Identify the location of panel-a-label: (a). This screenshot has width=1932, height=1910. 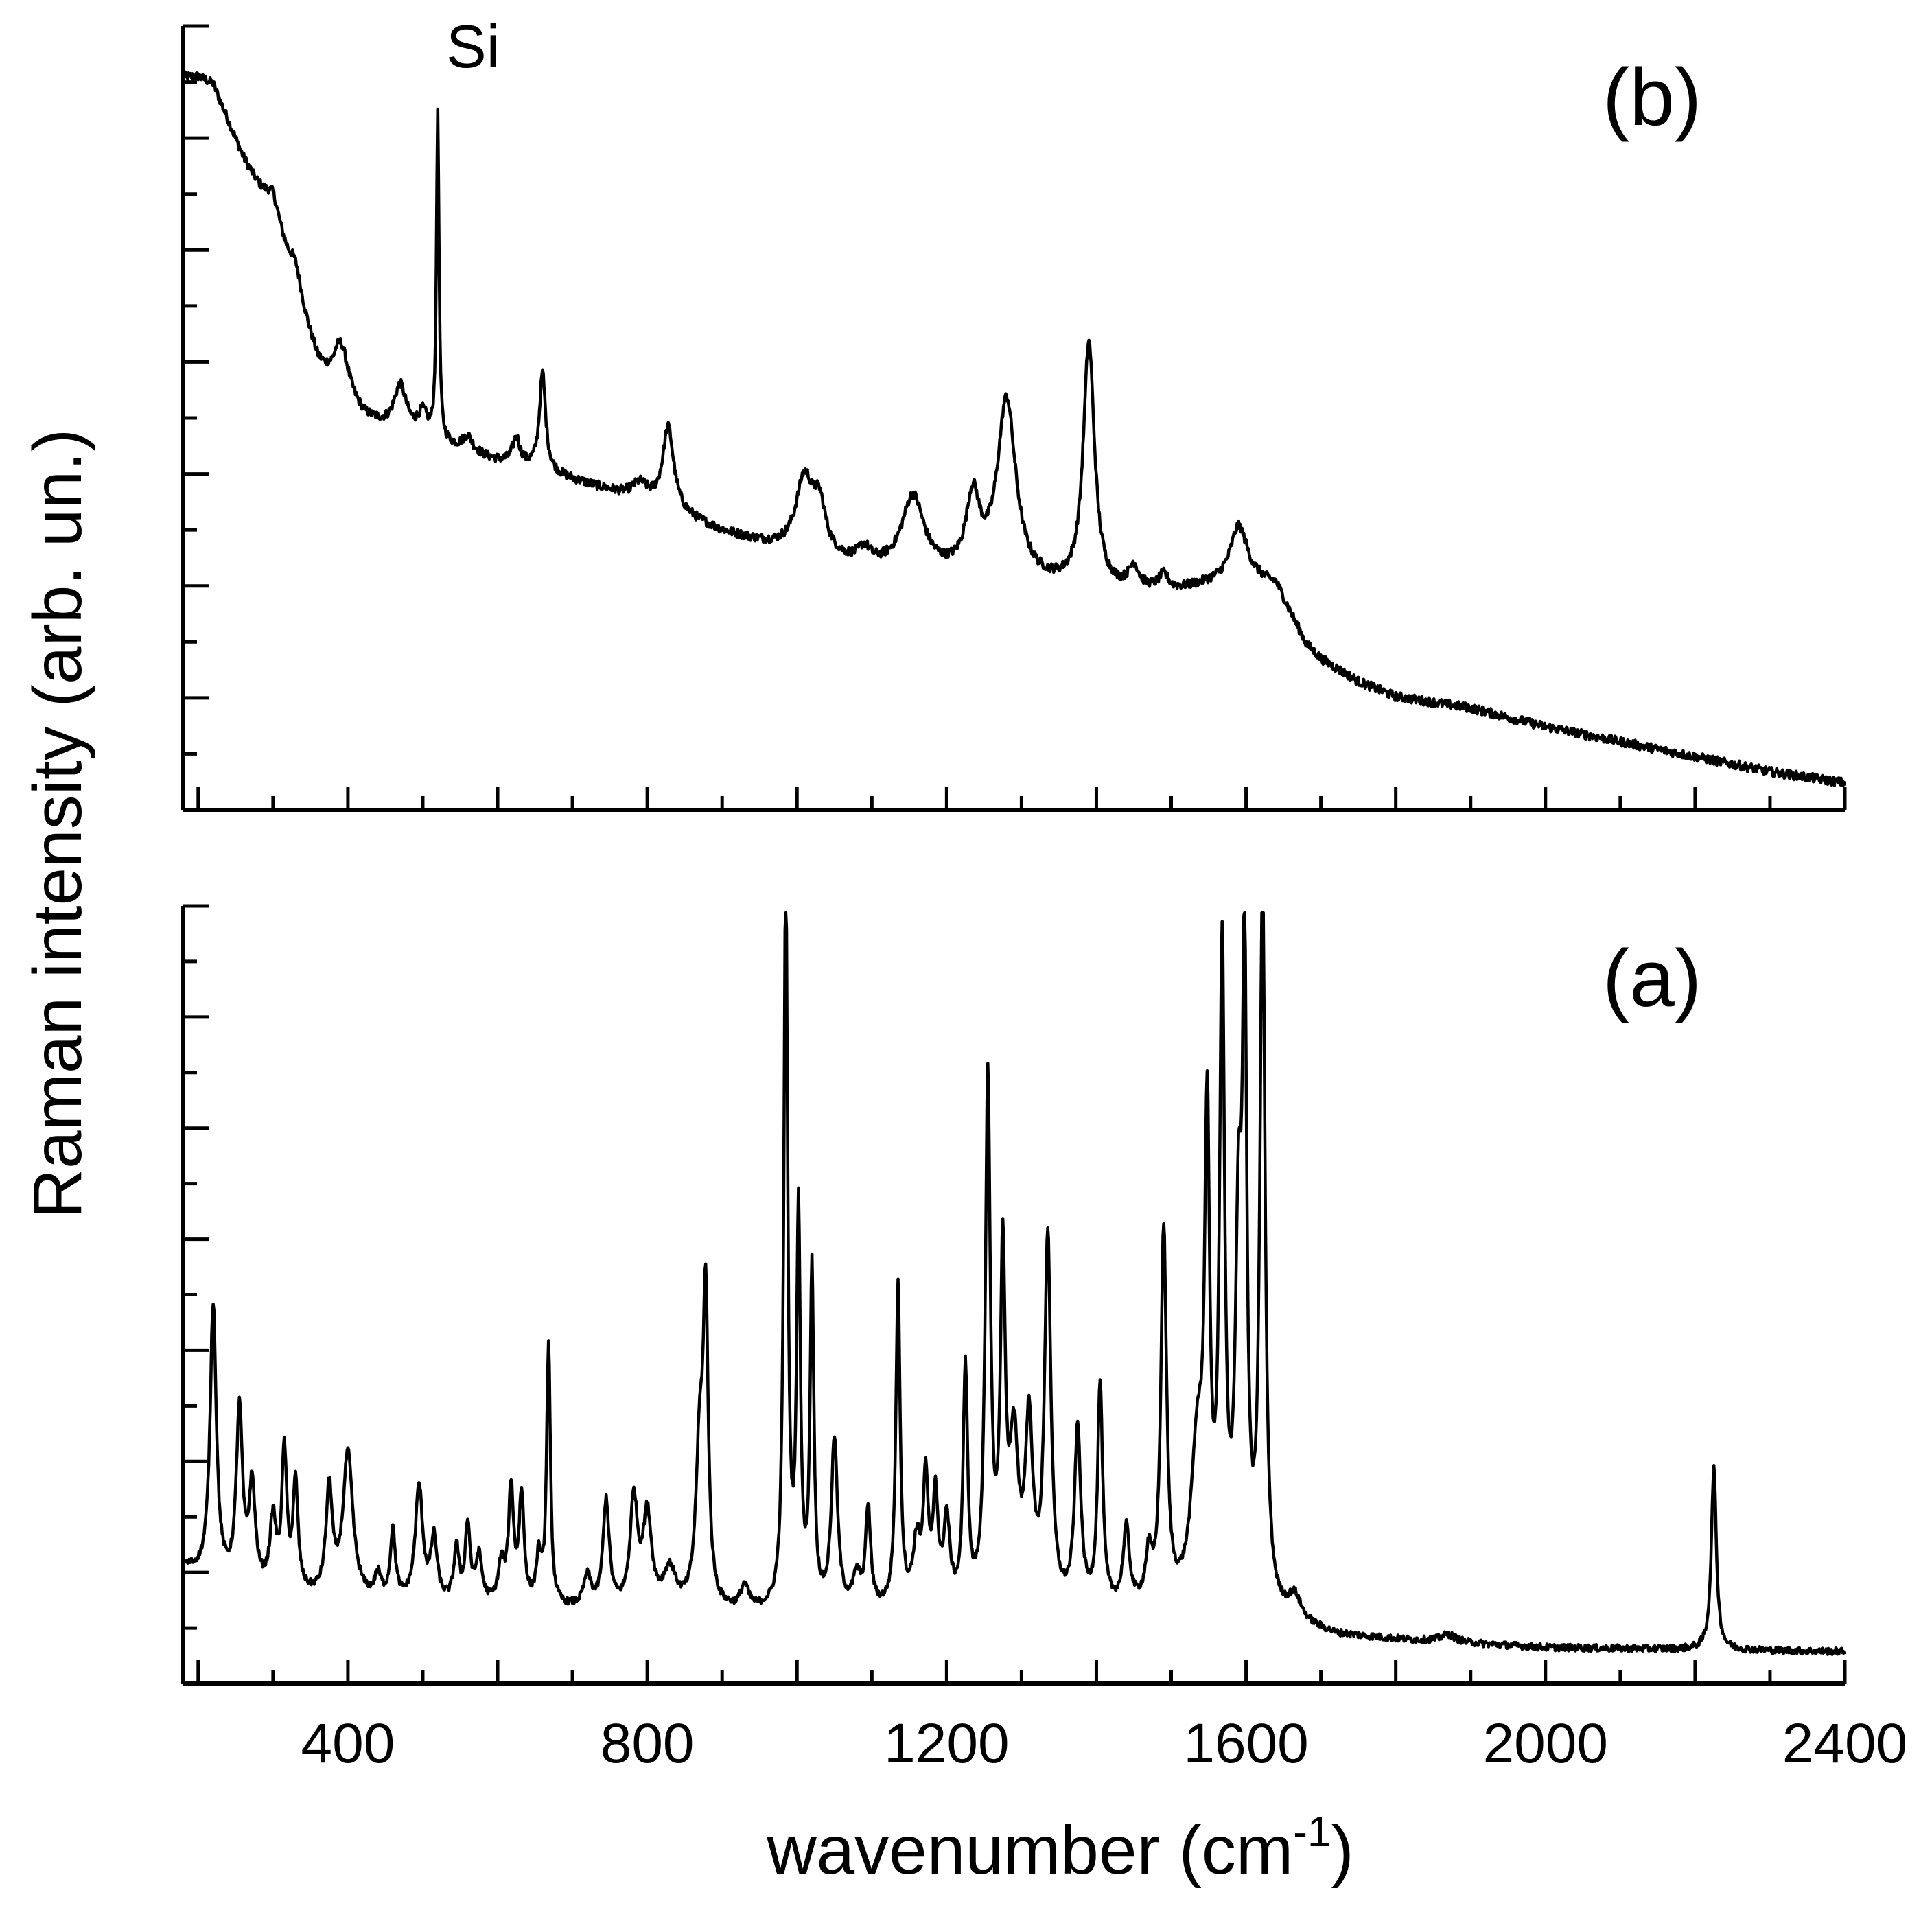
(1652, 978).